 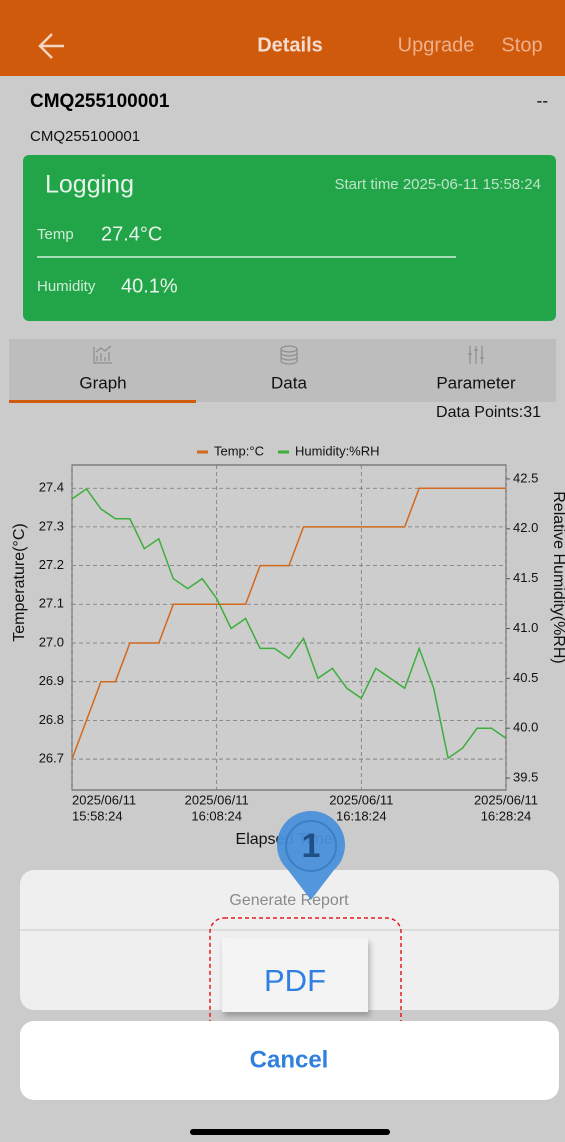 I want to click on reading-value: 27.4°C, so click(x=131, y=234).